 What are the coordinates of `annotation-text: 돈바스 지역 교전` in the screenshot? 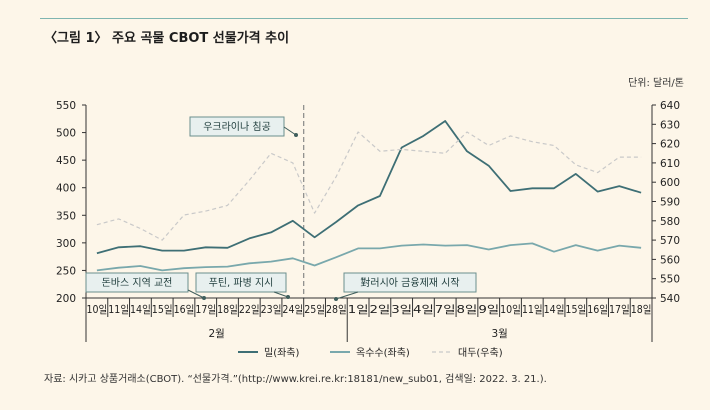 It's located at (137, 283).